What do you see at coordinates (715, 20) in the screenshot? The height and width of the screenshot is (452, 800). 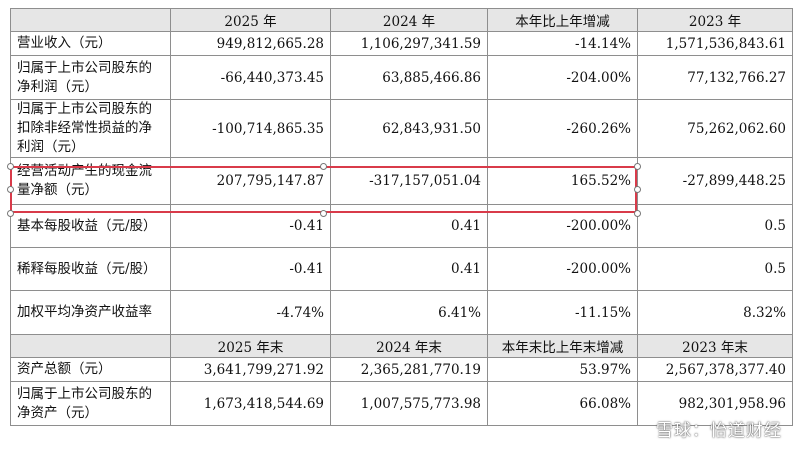 I see `header-cell: 2023 年` at bounding box center [715, 20].